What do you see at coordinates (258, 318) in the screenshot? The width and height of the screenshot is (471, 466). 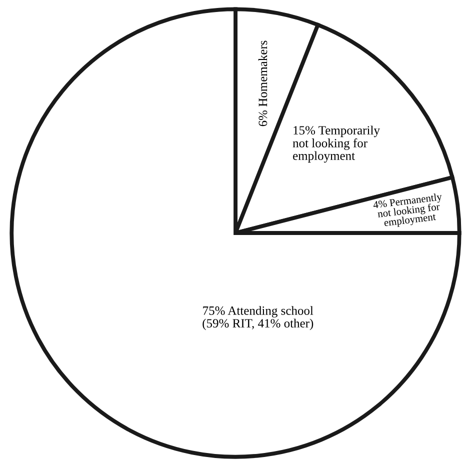 I see `slice-label: 75% Attending school (59% RIT, 41% other)` at bounding box center [258, 318].